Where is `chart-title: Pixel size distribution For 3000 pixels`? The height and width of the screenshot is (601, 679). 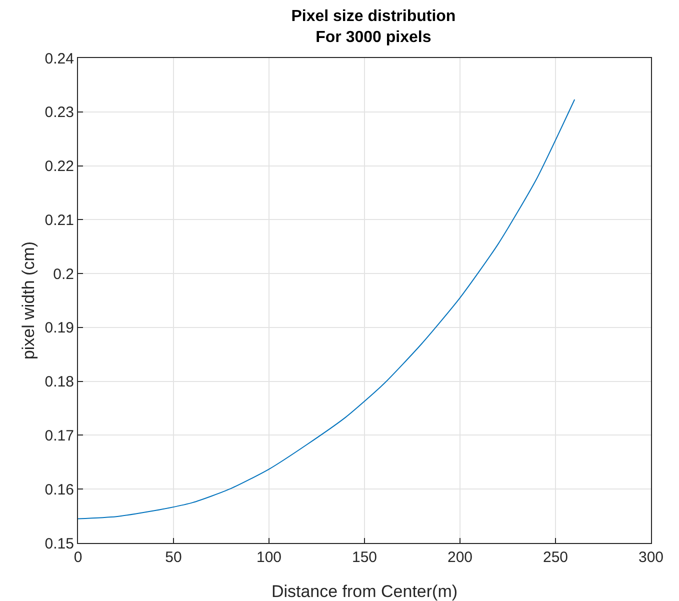
chart-title: Pixel size distribution For 3000 pixels is located at coordinates (373, 27).